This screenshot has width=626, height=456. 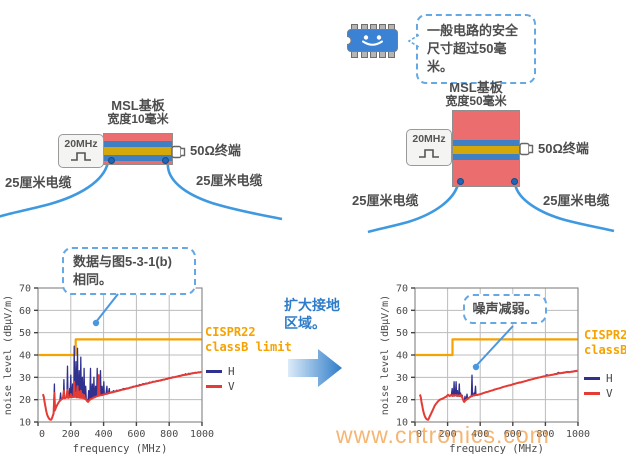 What do you see at coordinates (105, 310) in the screenshot?
I see `chart-left-leader-line` at bounding box center [105, 310].